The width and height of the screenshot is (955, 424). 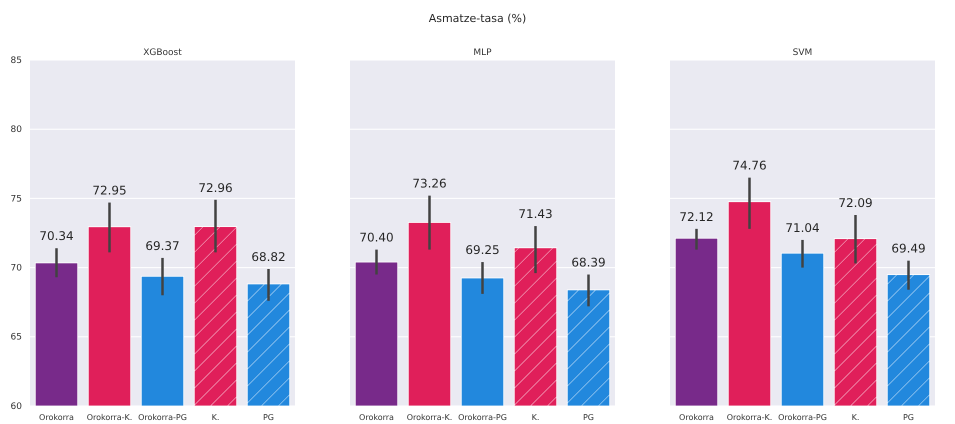 I want to click on chart-title: SVM, so click(x=802, y=53).